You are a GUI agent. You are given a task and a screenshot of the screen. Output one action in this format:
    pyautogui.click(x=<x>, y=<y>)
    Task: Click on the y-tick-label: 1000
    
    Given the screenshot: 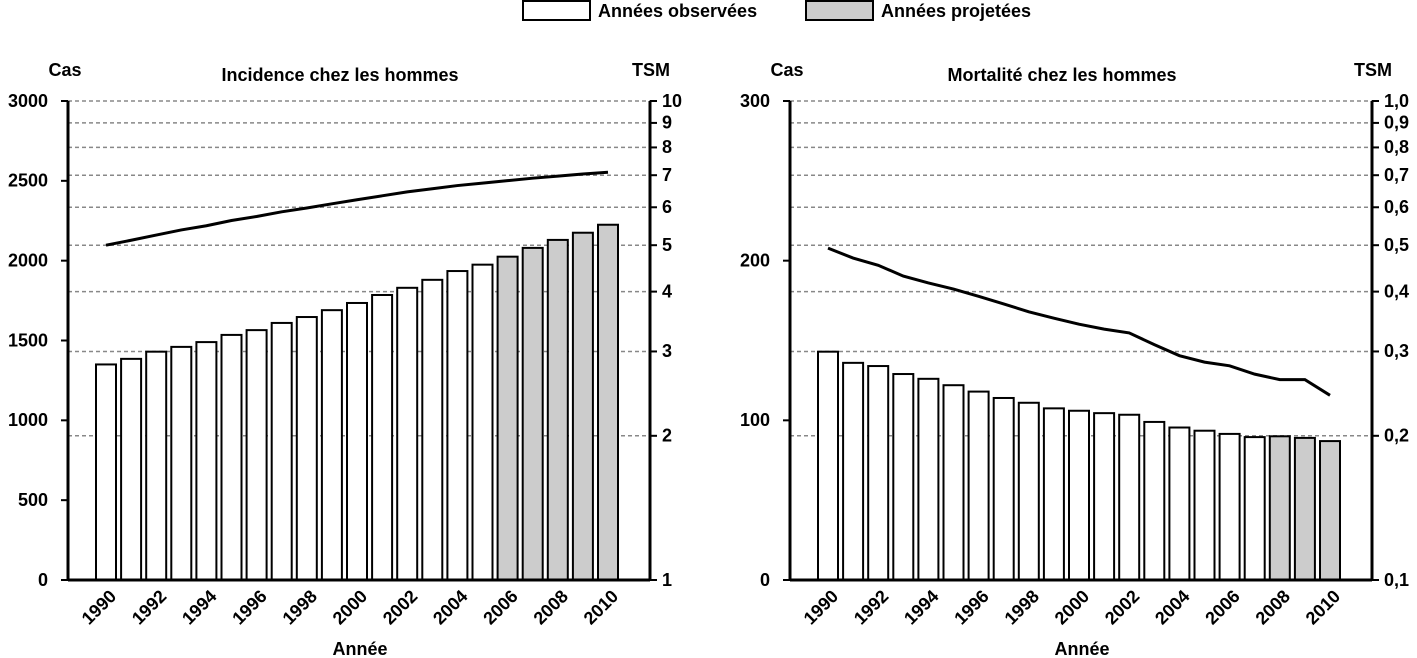 What is the action you would take?
    pyautogui.click(x=28, y=420)
    